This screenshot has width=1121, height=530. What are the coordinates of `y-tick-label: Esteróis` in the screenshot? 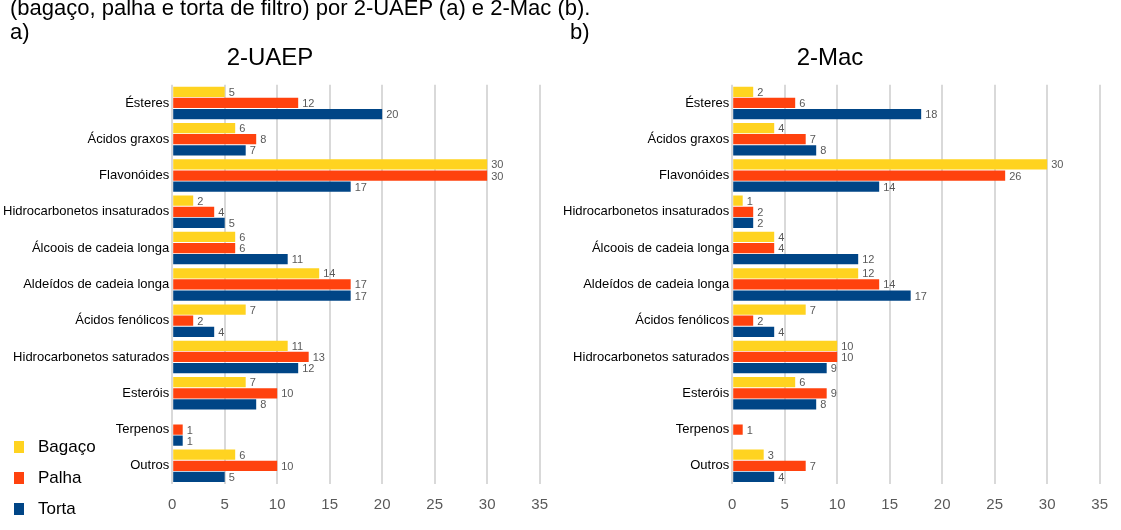 It's located at (146, 392).